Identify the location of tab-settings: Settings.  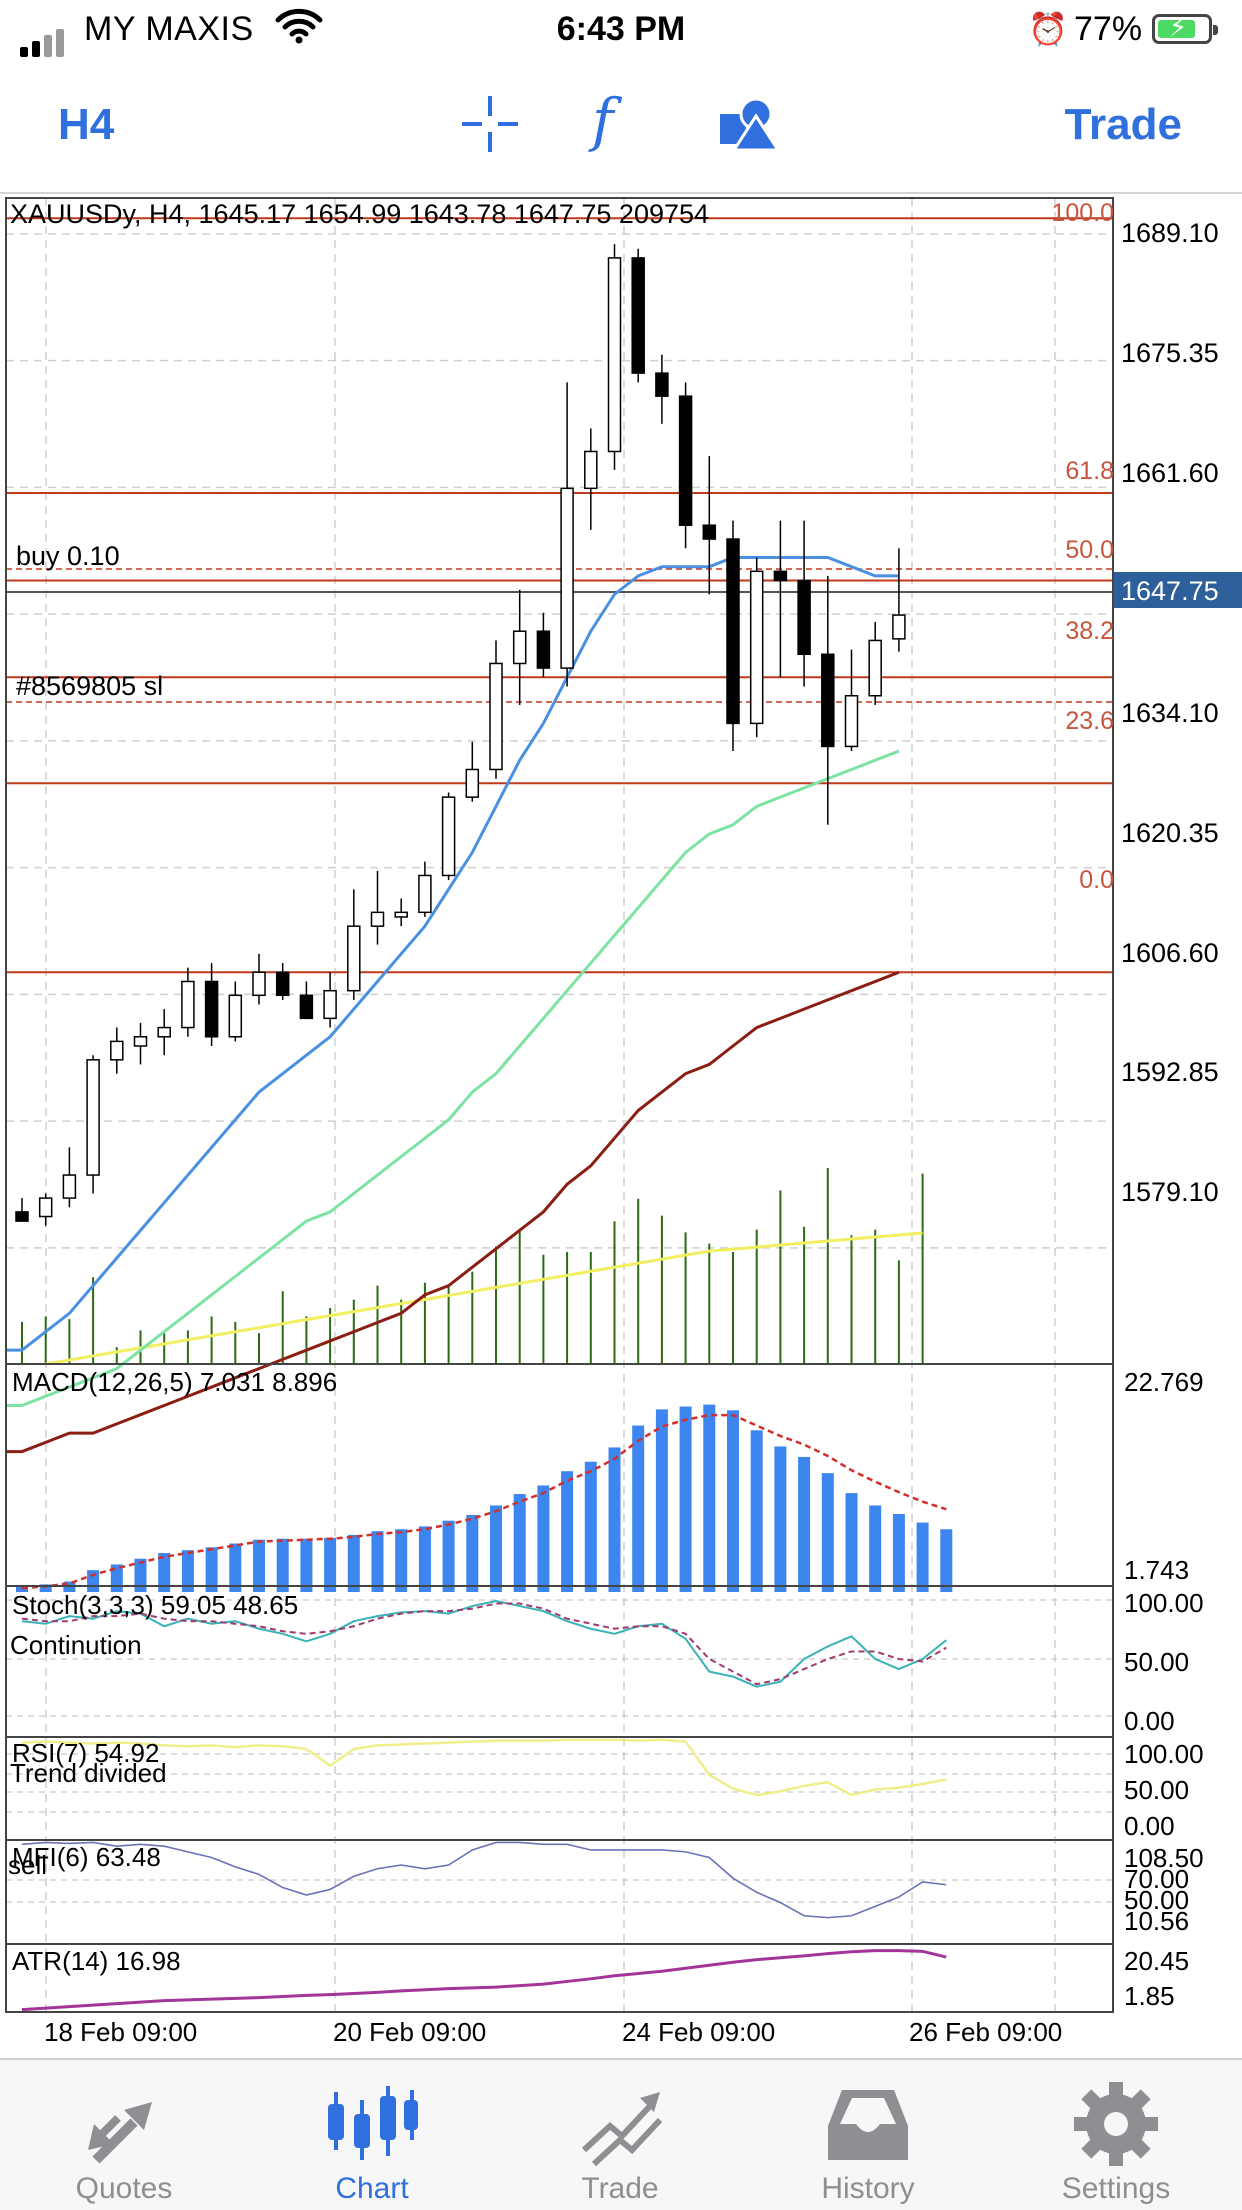
(1116, 2135).